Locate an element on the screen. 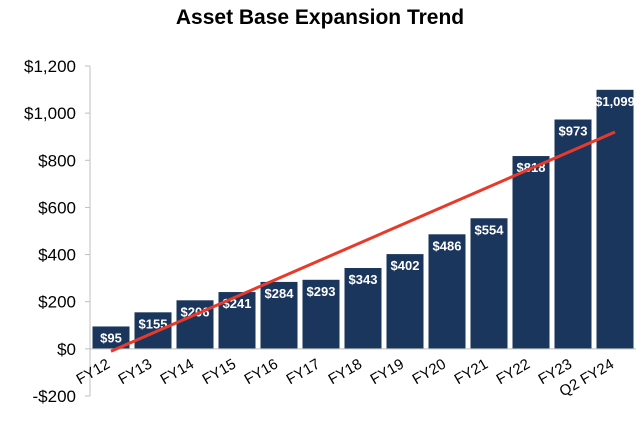 This screenshot has height=429, width=640. data-label: $284 is located at coordinates (280, 293).